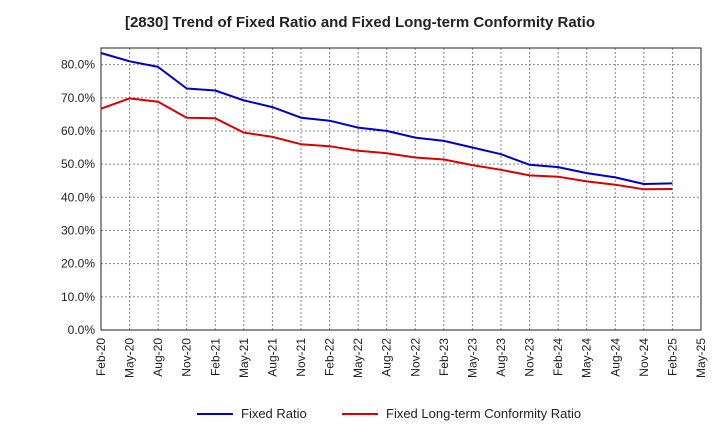  Describe the element at coordinates (78, 264) in the screenshot. I see `y-tick-label: 20.0%` at that location.